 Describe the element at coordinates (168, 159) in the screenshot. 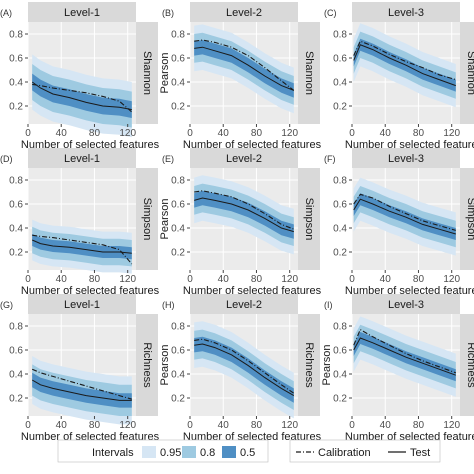

I see `panel-tag: (E)` at that location.